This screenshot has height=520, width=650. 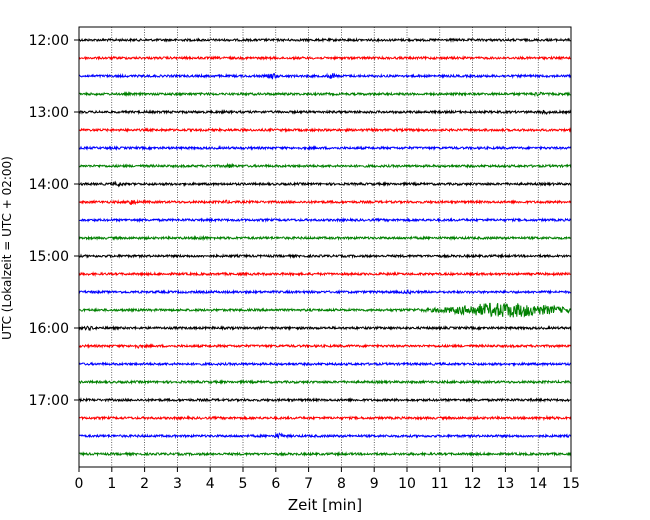 What do you see at coordinates (341, 484) in the screenshot?
I see `x-tick-label: 8` at bounding box center [341, 484].